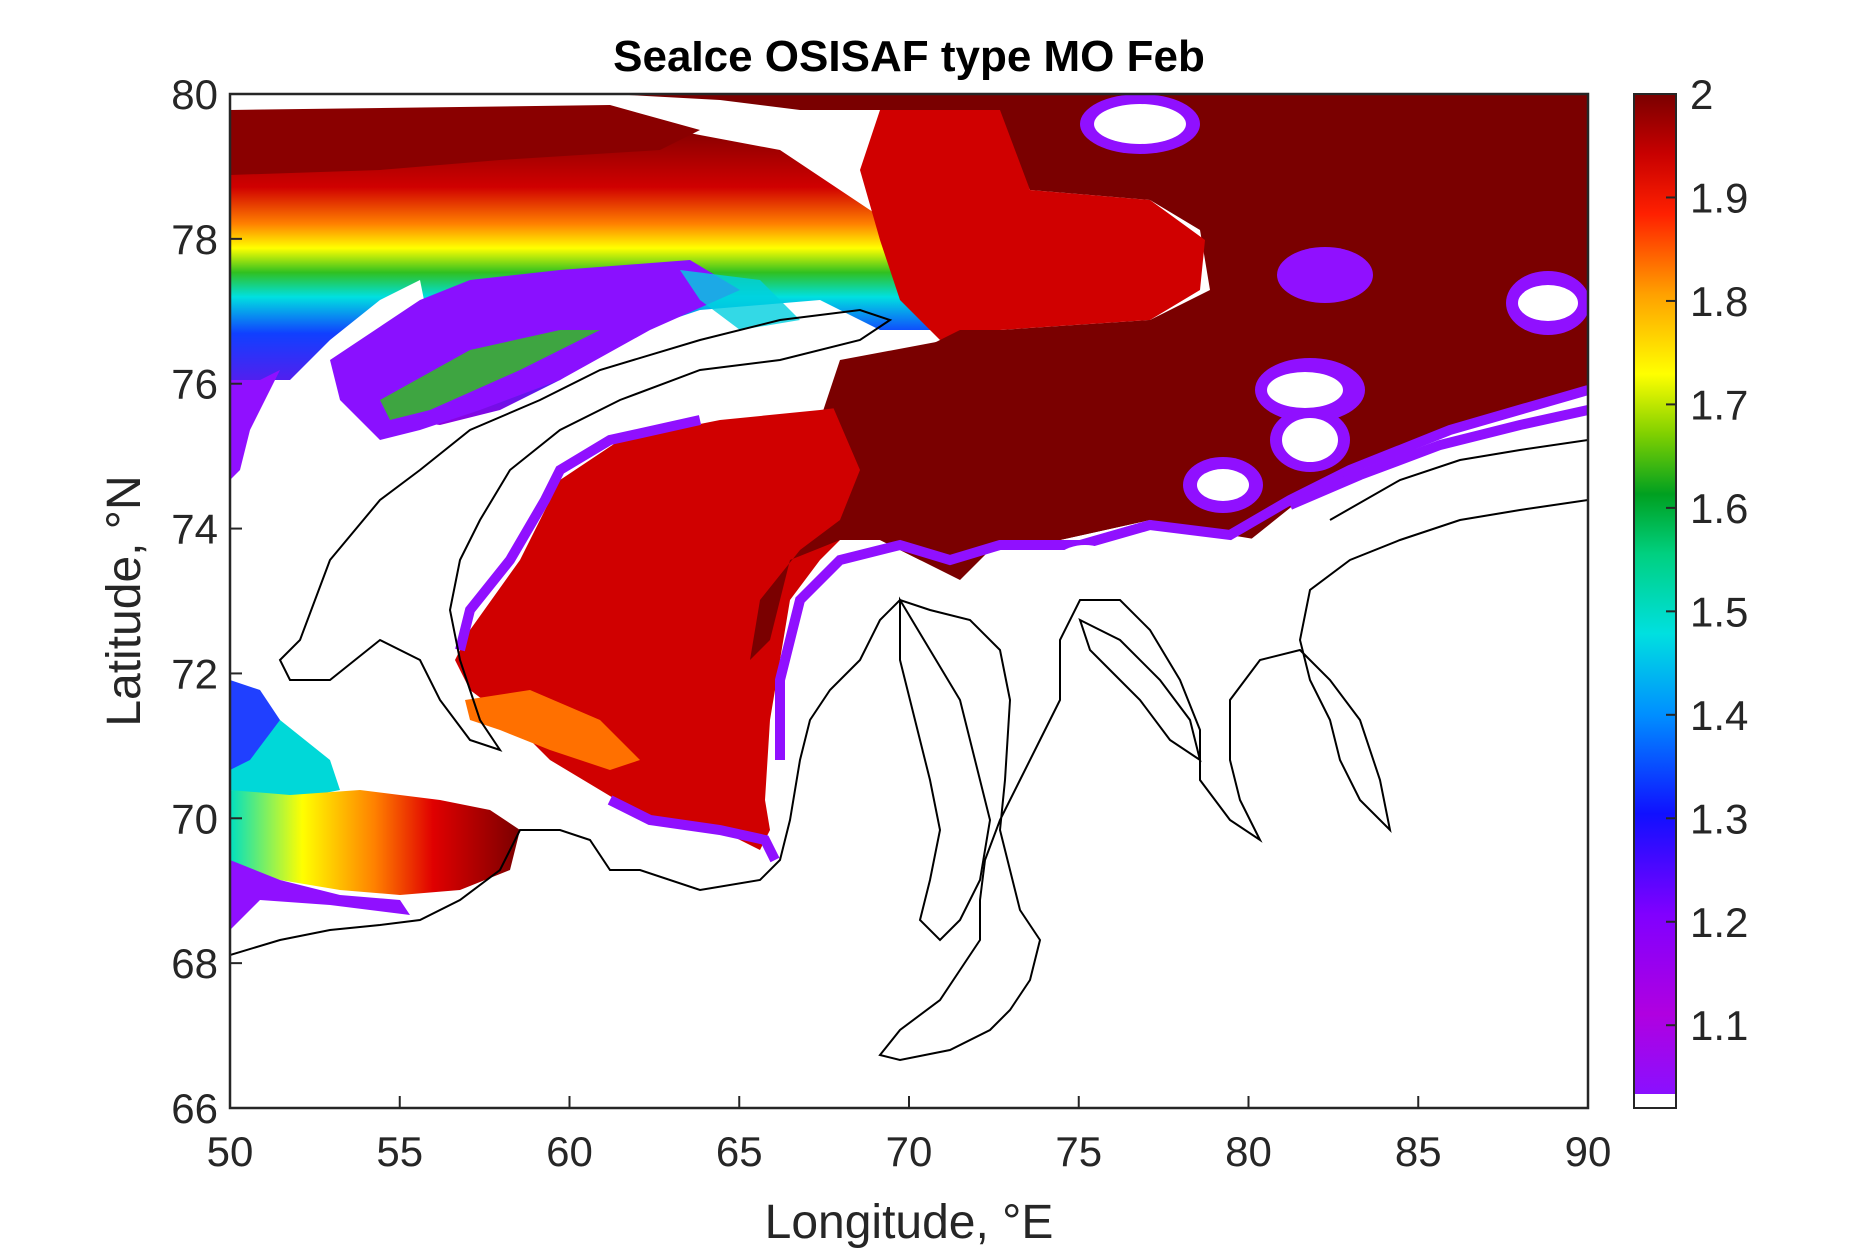  I want to click on y-axis: 80 78 76 74 72 70 68 66, so click(206, 601).